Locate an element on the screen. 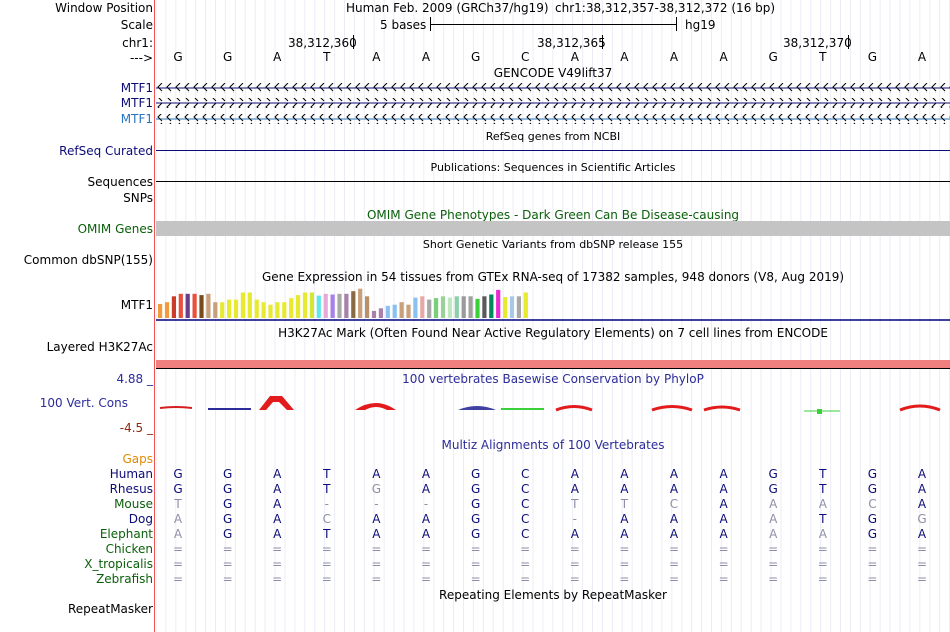 This screenshot has height=632, width=950. dbsnp-label: Common dbSNP(155) is located at coordinates (88, 260).